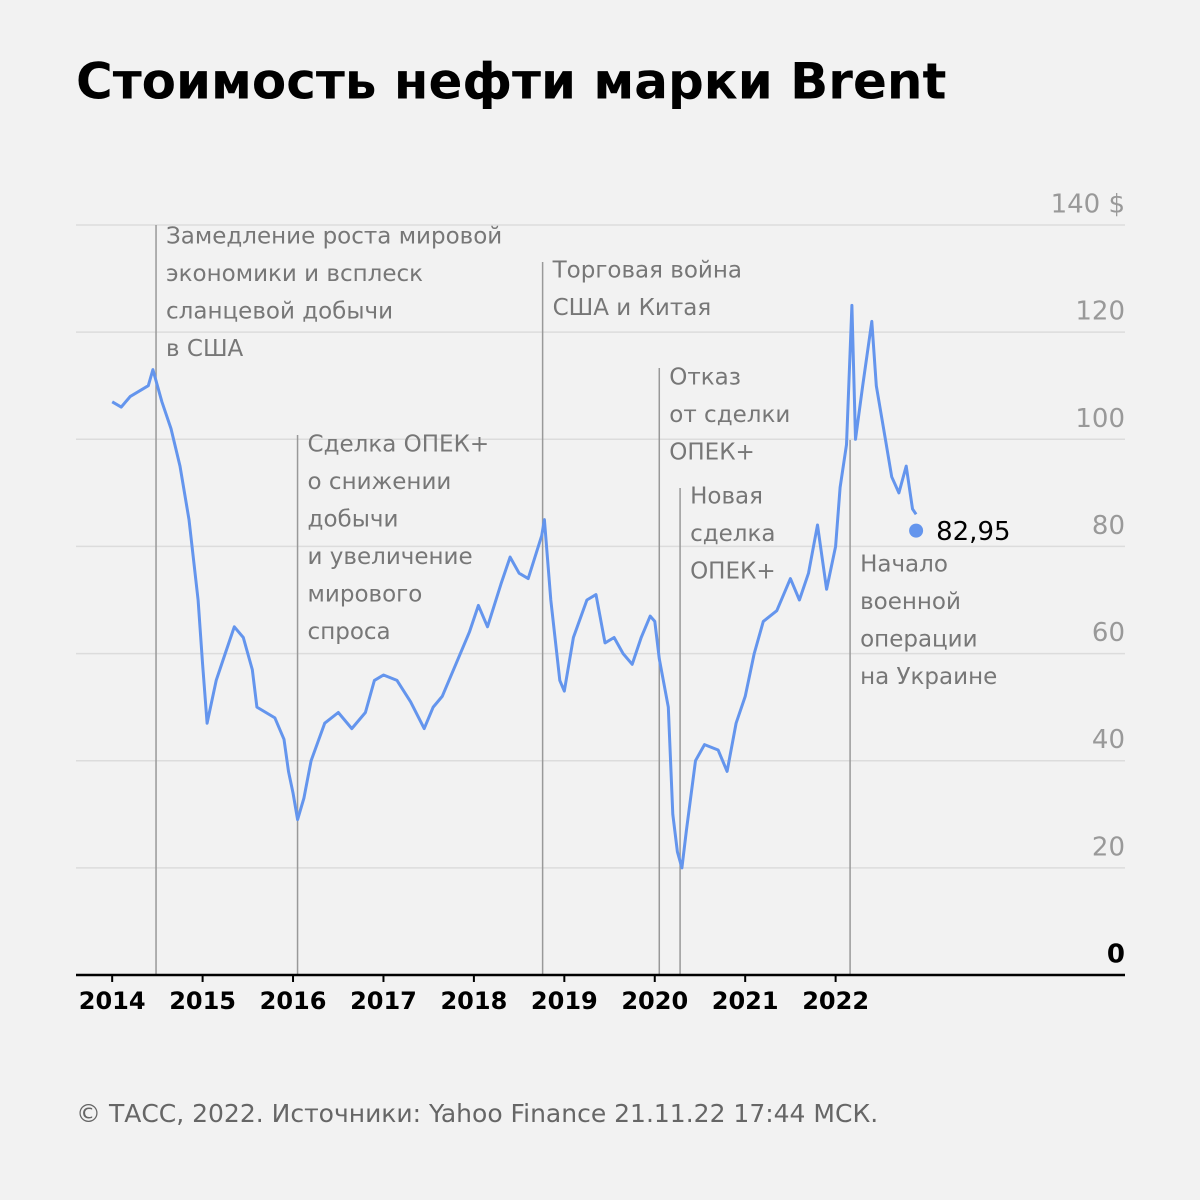 The height and width of the screenshot is (1200, 1200). Describe the element at coordinates (1108, 847) in the screenshot. I see `y-tick-label: 20` at that location.